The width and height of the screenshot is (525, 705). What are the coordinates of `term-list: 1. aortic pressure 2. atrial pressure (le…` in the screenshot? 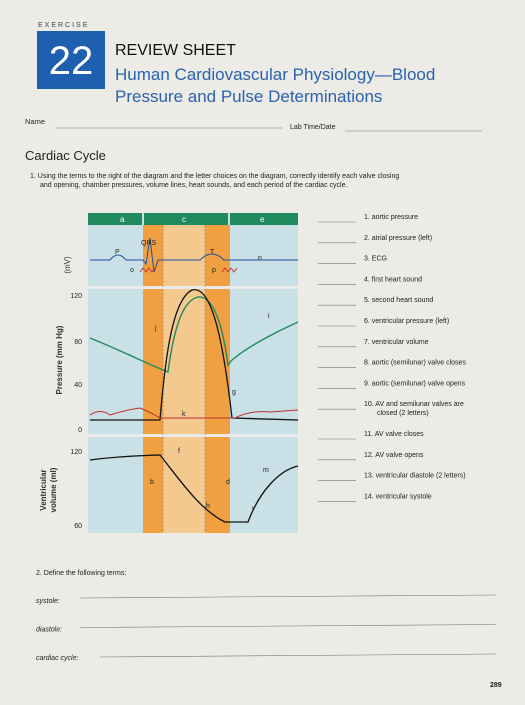 It's located at (392, 358).